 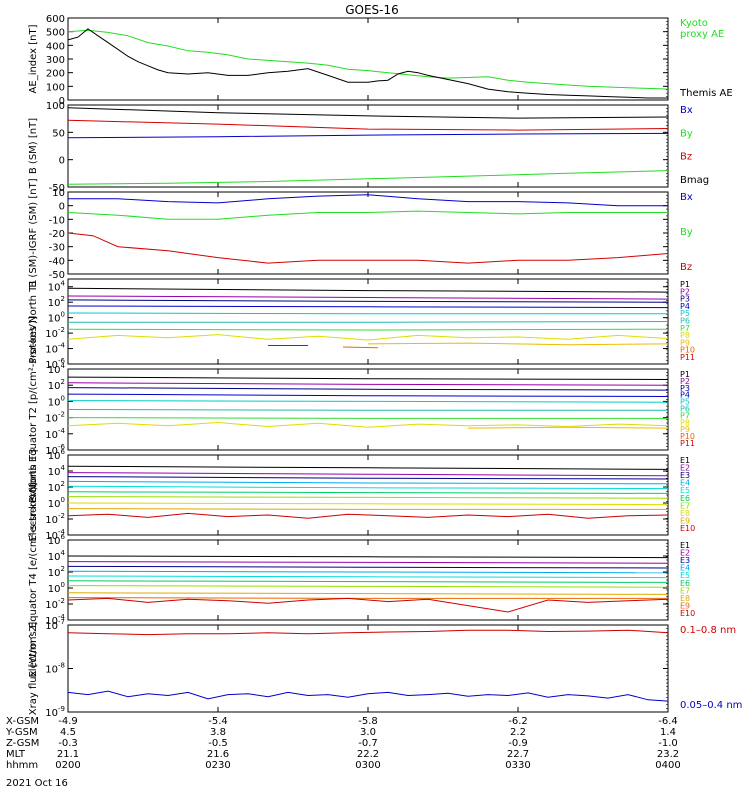 I want to click on x-tick-value: -0.7, so click(x=368, y=743).